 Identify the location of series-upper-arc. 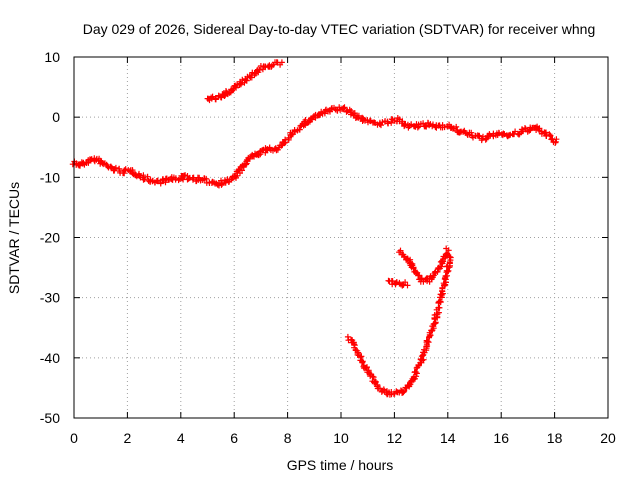
(244, 81).